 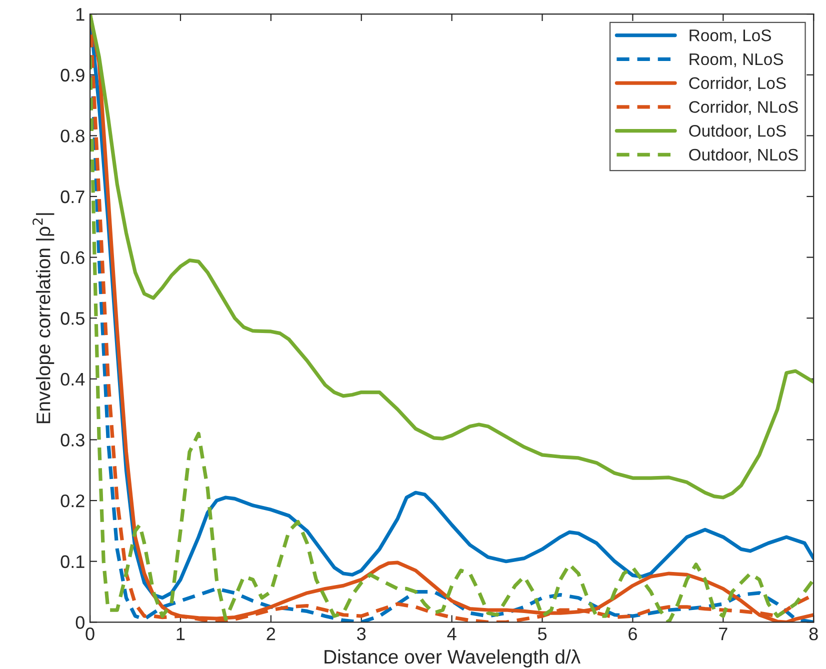 I want to click on x-tick-label: 8, so click(x=813, y=634).